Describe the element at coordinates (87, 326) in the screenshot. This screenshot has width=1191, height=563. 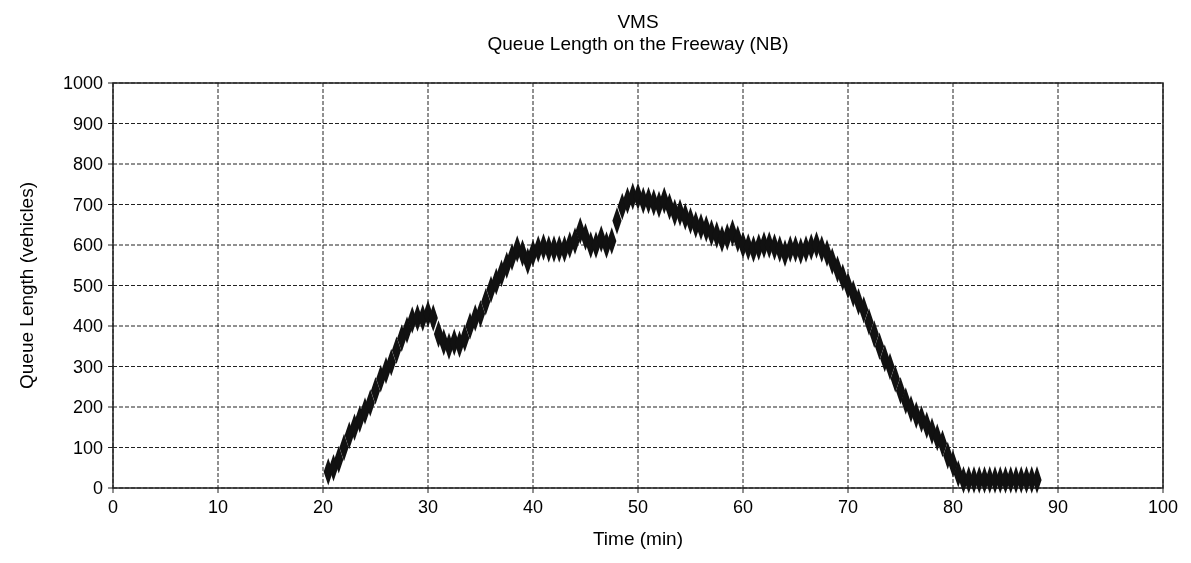
I see `y-tick-label: 400` at that location.